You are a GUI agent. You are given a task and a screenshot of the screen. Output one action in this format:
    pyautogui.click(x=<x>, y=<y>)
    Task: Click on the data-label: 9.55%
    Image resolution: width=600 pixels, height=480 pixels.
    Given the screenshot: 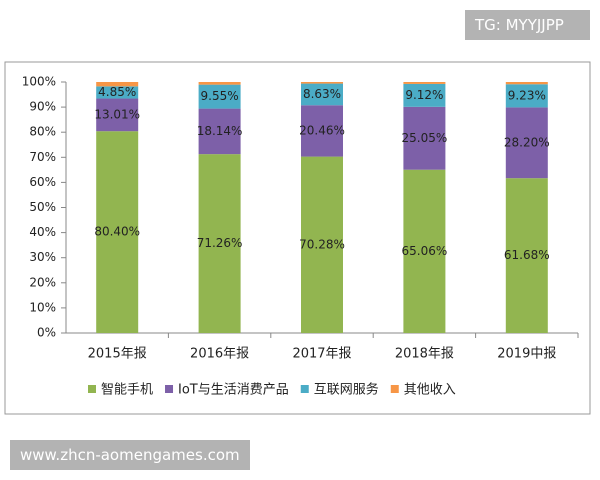 What is the action you would take?
    pyautogui.click(x=220, y=96)
    